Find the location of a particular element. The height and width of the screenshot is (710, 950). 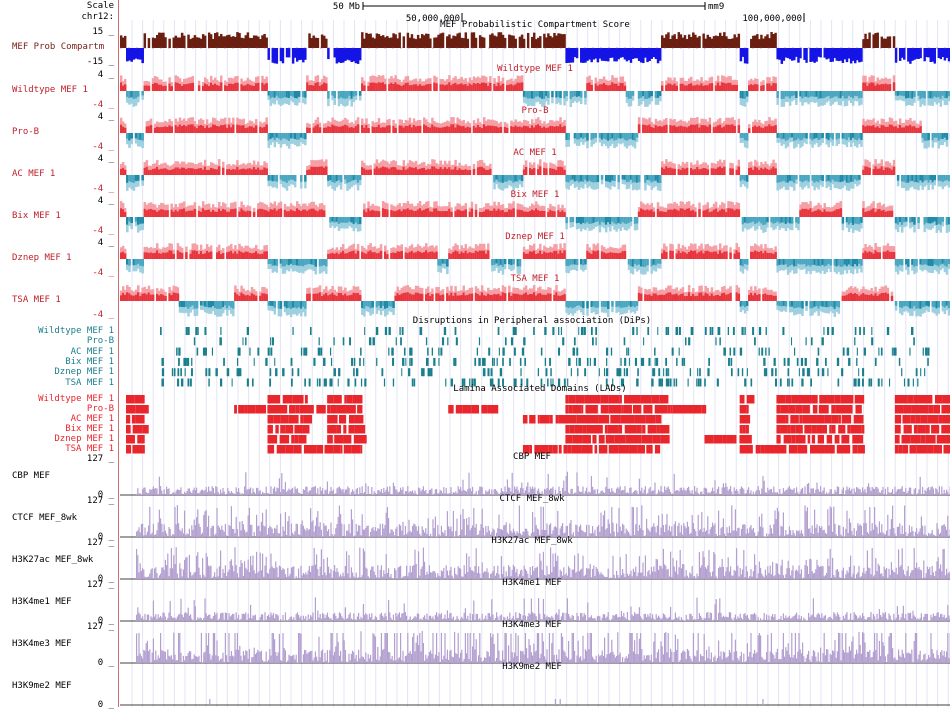

ymax-k4me1: 127 _ is located at coordinates (100, 585).